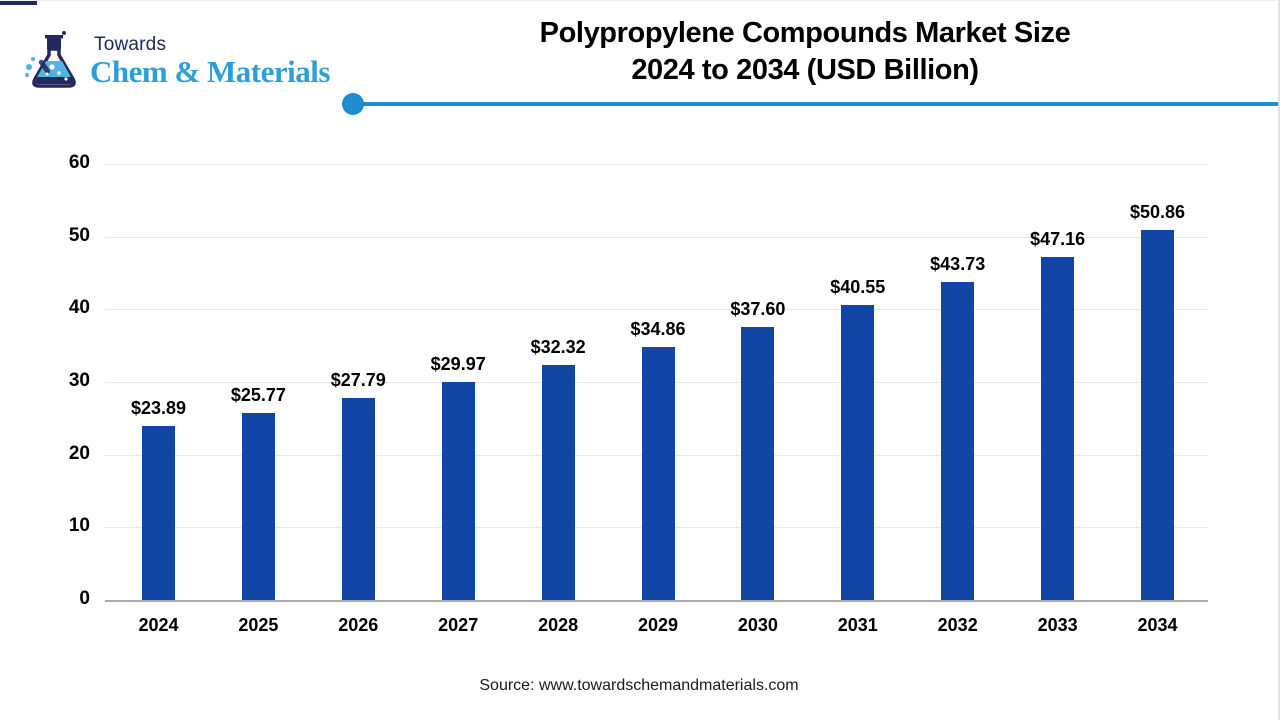 The image size is (1280, 720). Describe the element at coordinates (558, 625) in the screenshot. I see `x-tick-2028: 2028` at that location.